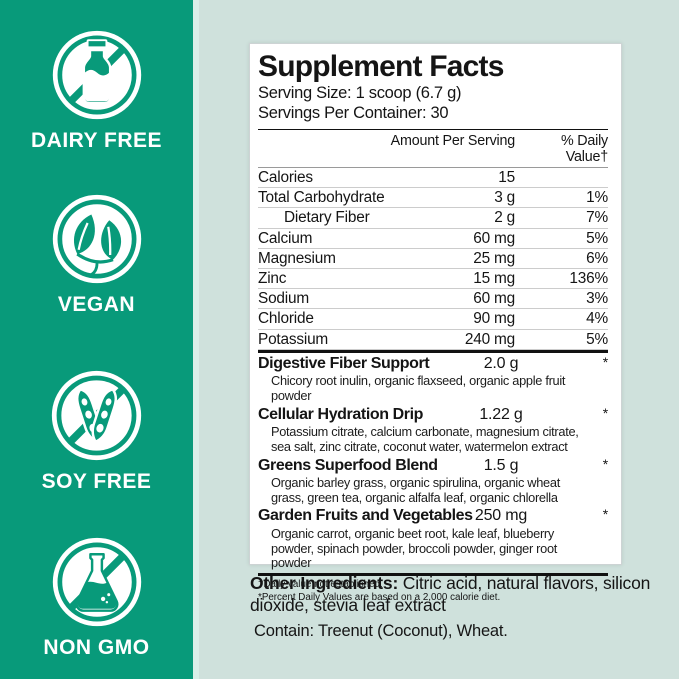 The image size is (679, 679). I want to click on footnote-dagger: †Daily value not established., so click(320, 585).